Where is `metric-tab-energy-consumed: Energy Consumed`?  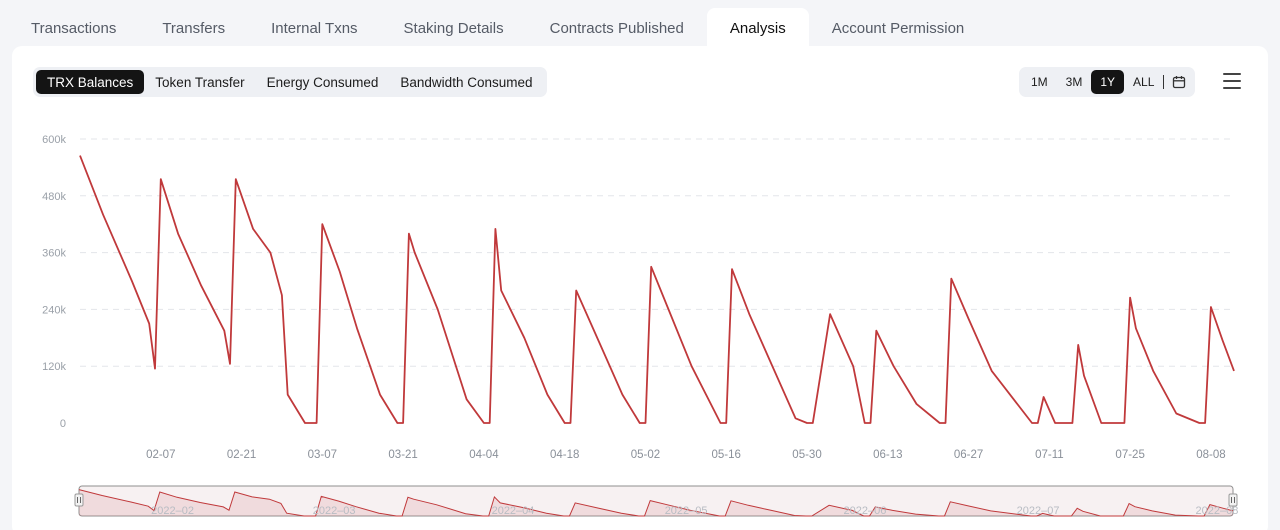
metric-tab-energy-consumed: Energy Consumed is located at coordinates (322, 82).